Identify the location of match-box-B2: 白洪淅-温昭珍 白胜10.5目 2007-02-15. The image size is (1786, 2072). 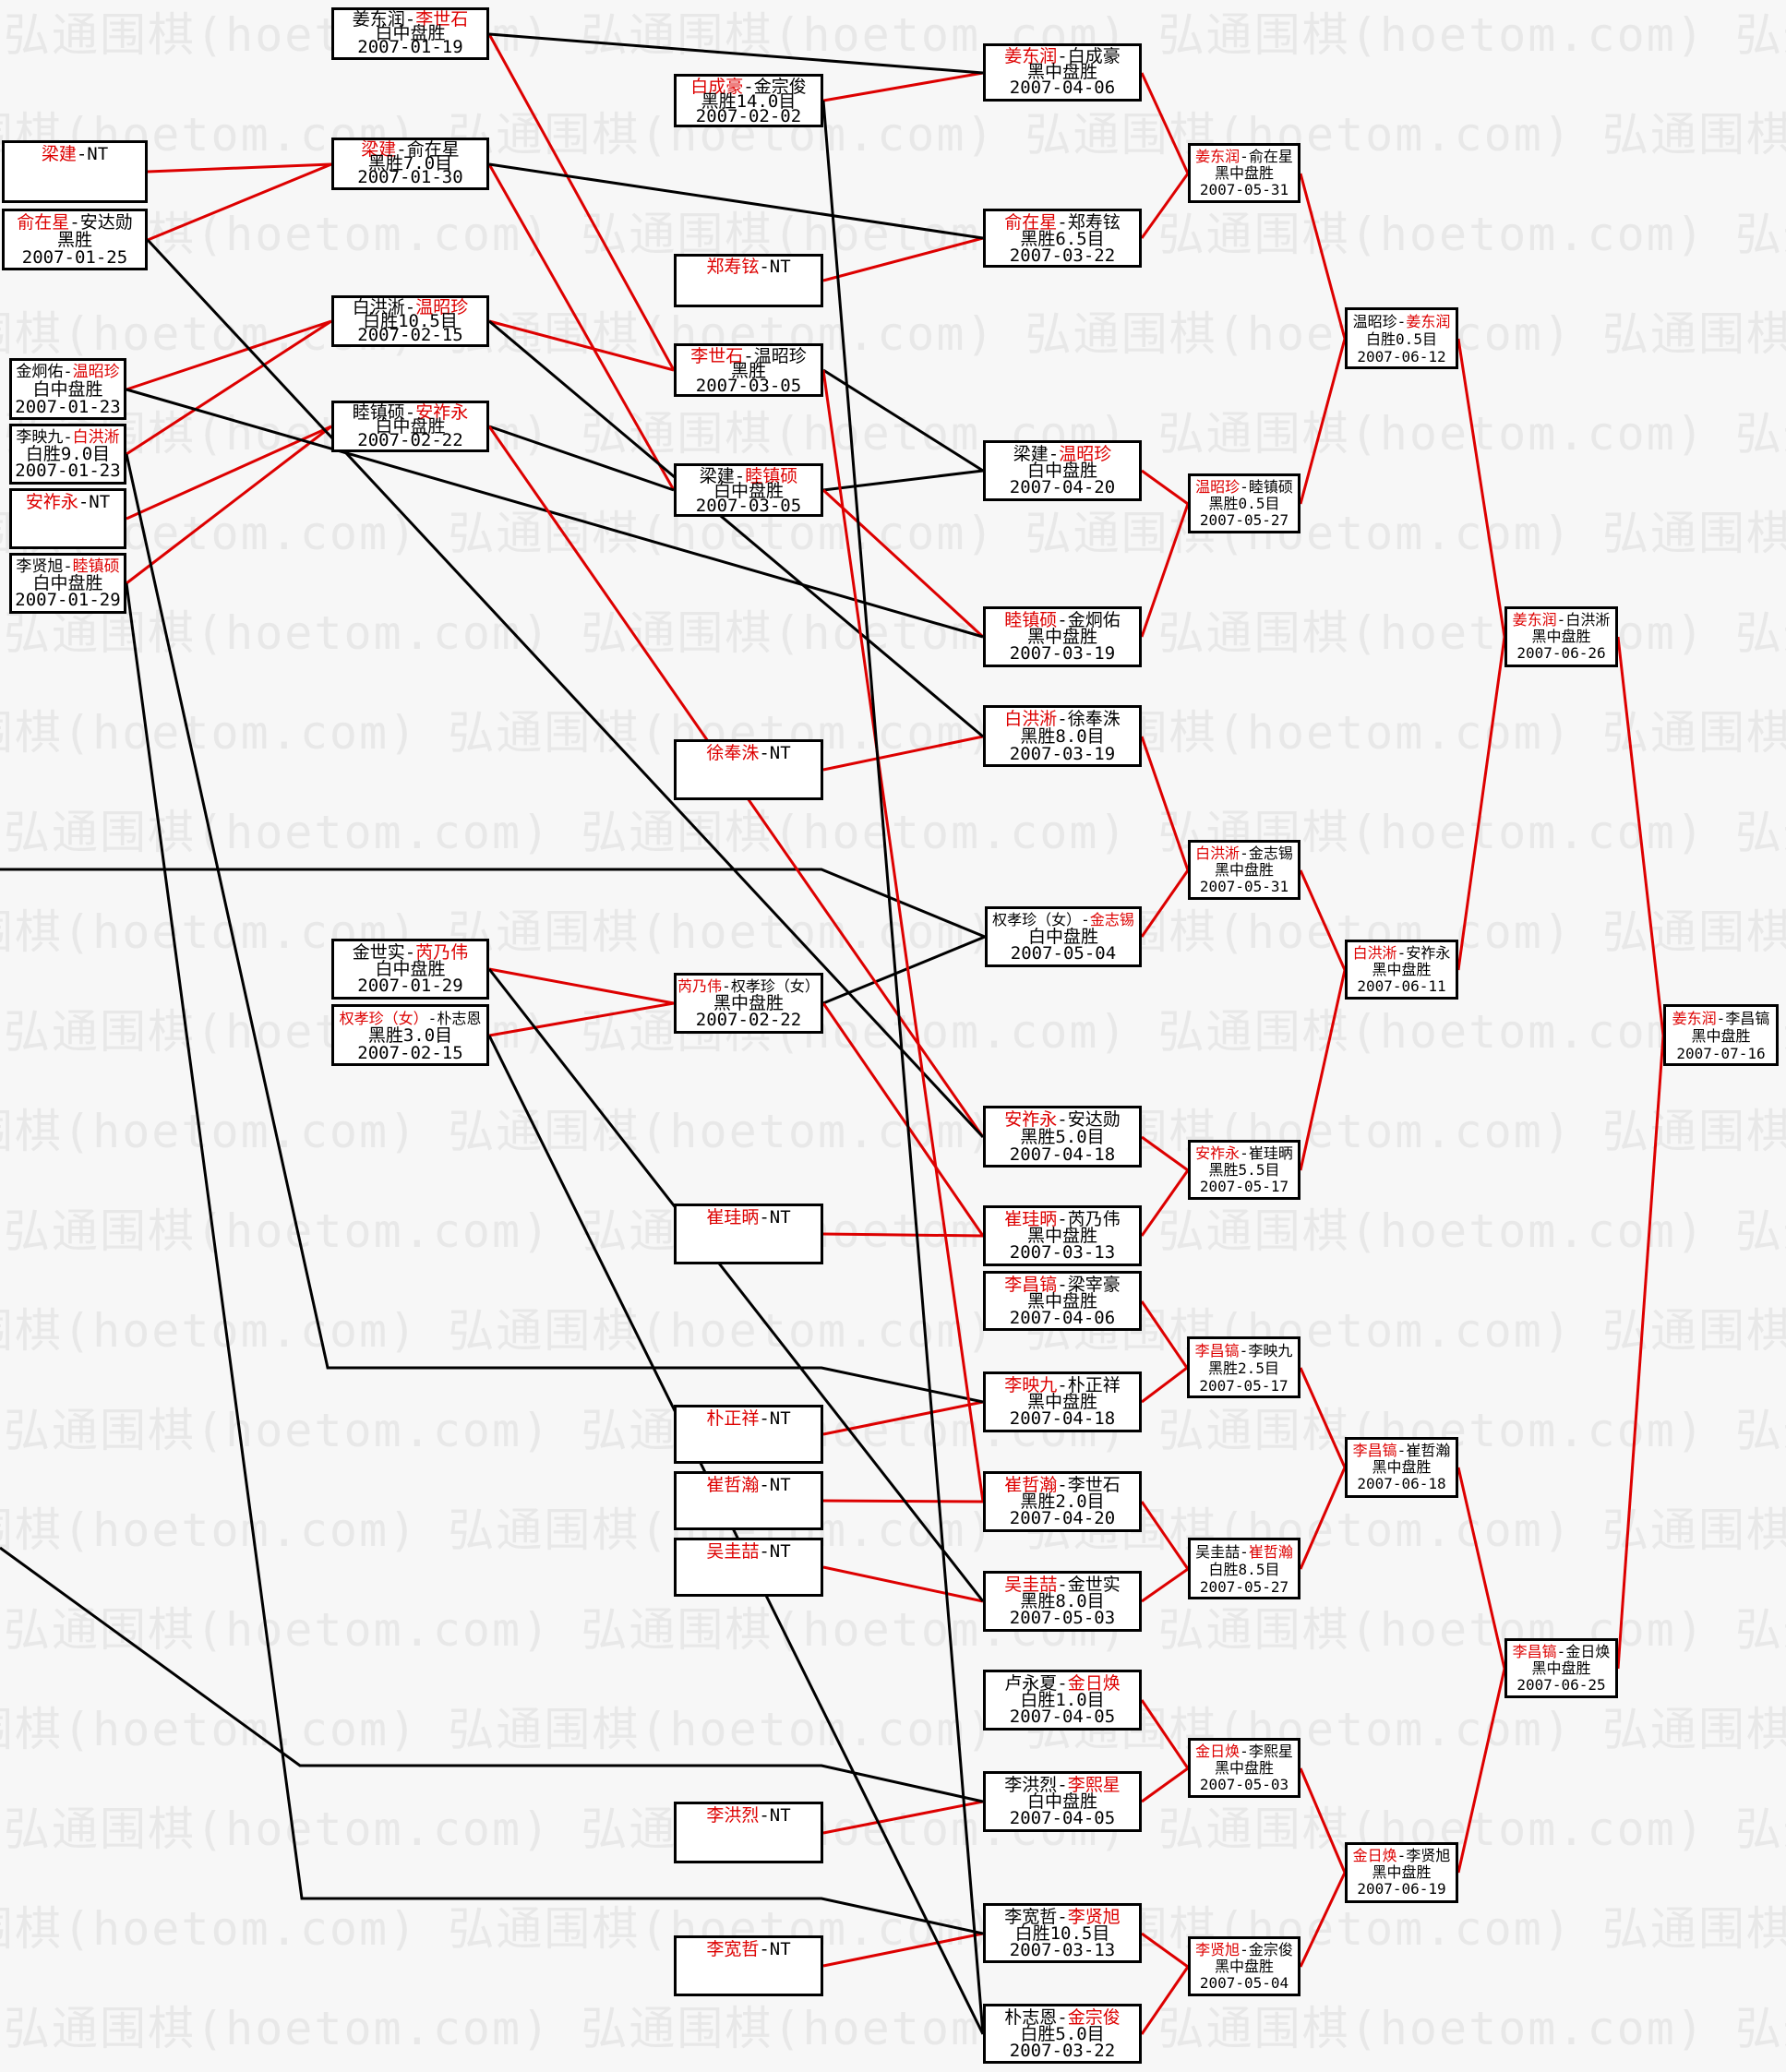
(410, 321).